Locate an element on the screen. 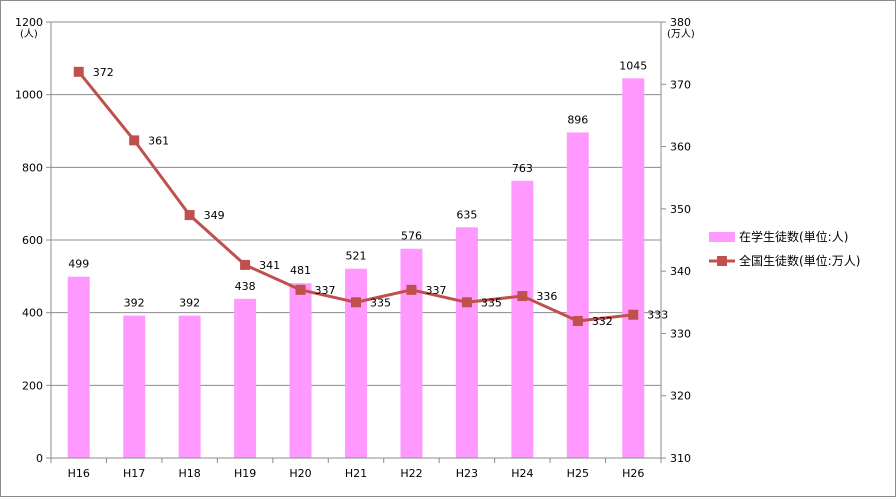  bar-data-label: 438 is located at coordinates (245, 286).